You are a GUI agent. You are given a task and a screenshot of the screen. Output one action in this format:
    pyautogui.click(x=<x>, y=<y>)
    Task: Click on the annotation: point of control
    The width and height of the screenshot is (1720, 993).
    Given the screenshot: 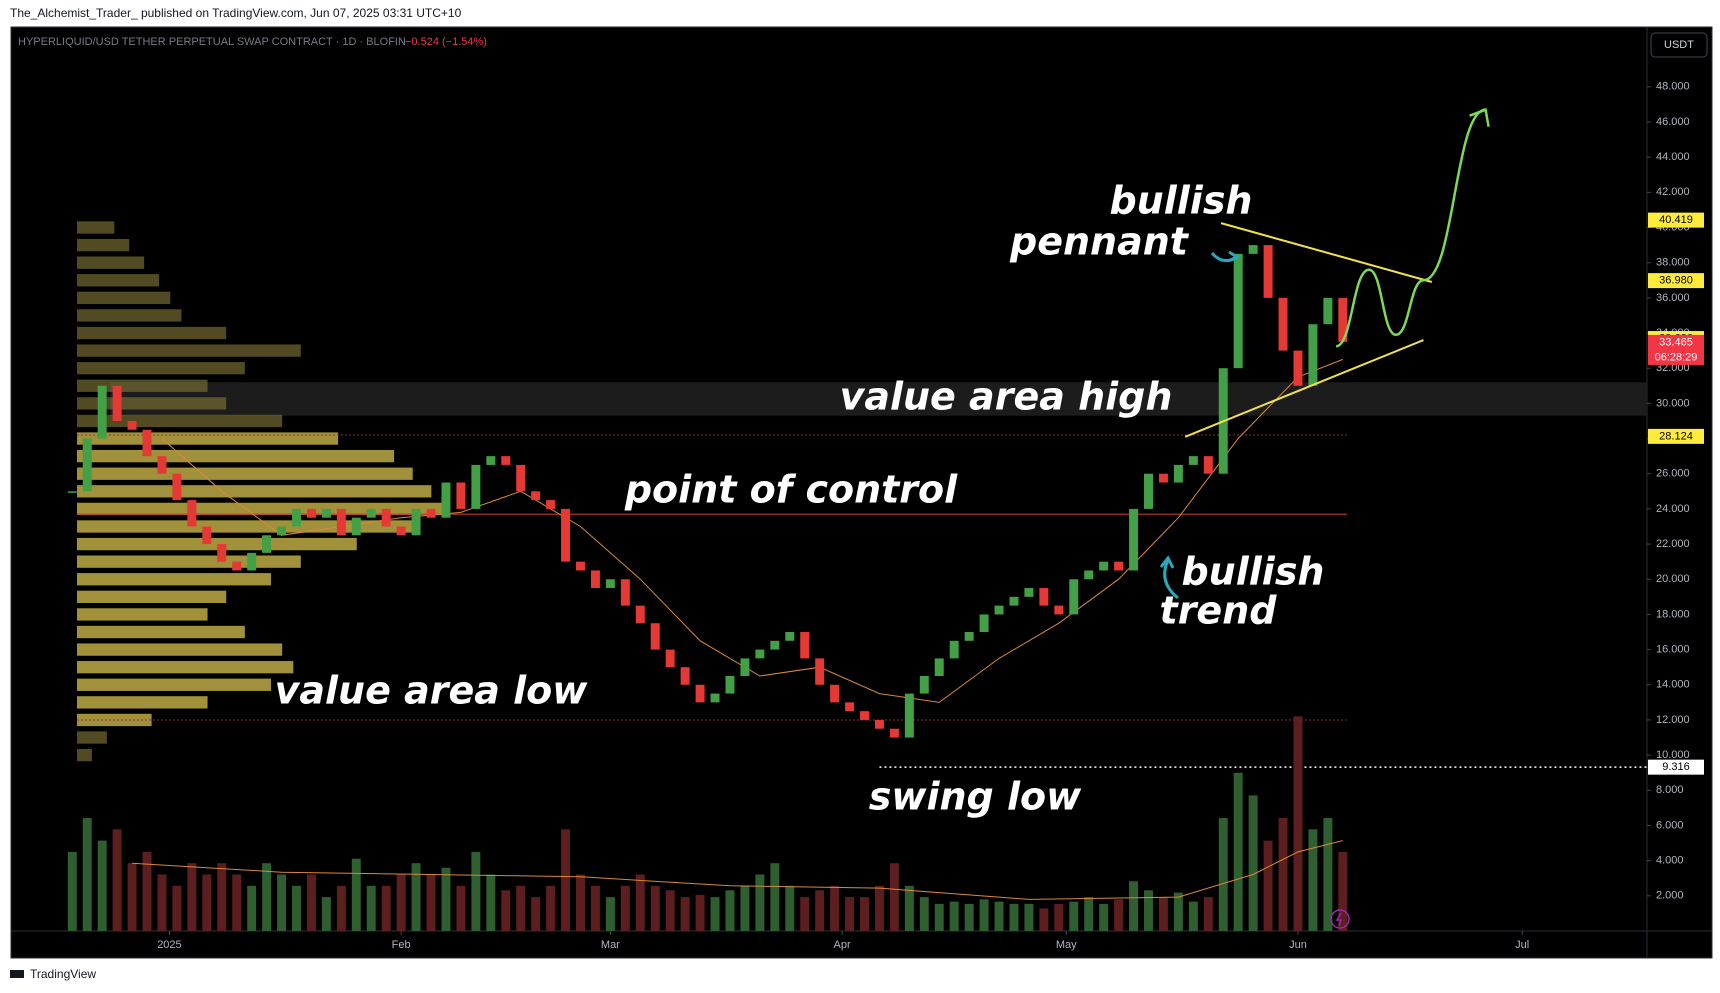 What is the action you would take?
    pyautogui.click(x=791, y=490)
    